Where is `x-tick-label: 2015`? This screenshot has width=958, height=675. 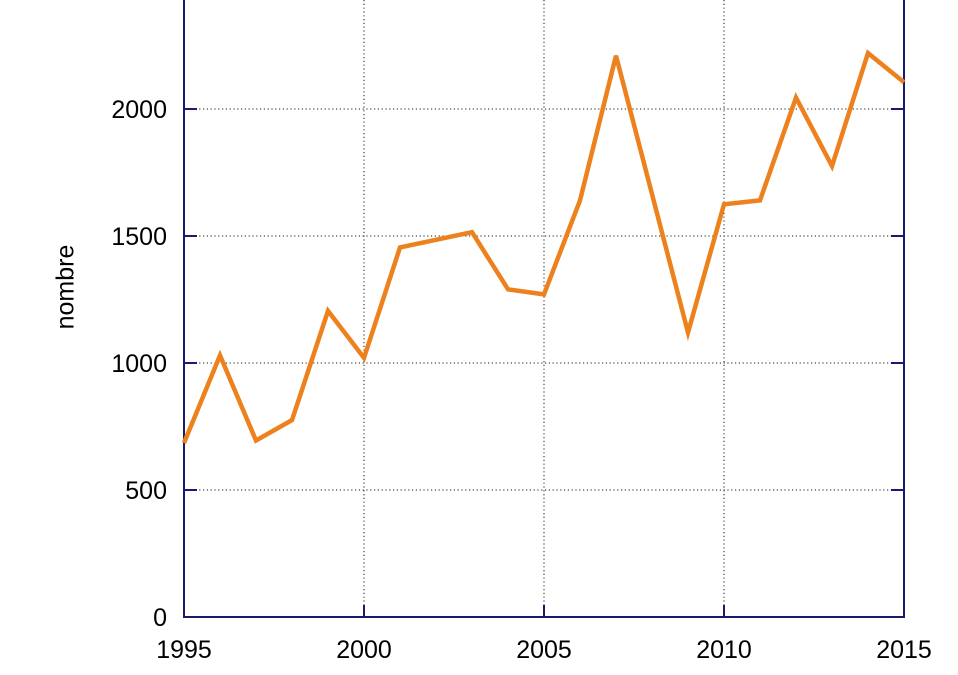 x-tick-label: 2015 is located at coordinates (904, 650).